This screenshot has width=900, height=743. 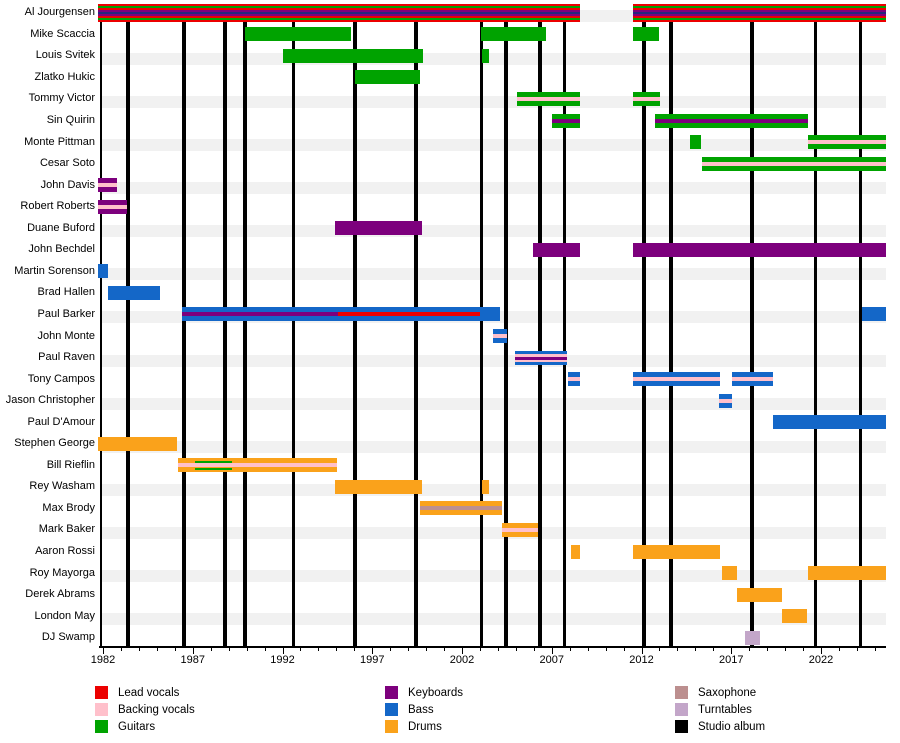 I want to click on legend-label-backing: Backing vocals, so click(x=156, y=710).